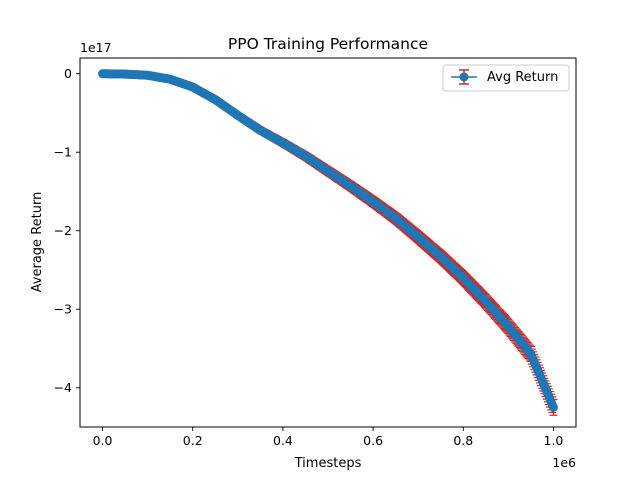 The height and width of the screenshot is (480, 640). I want to click on x-offset-label: 1e6, so click(564, 462).